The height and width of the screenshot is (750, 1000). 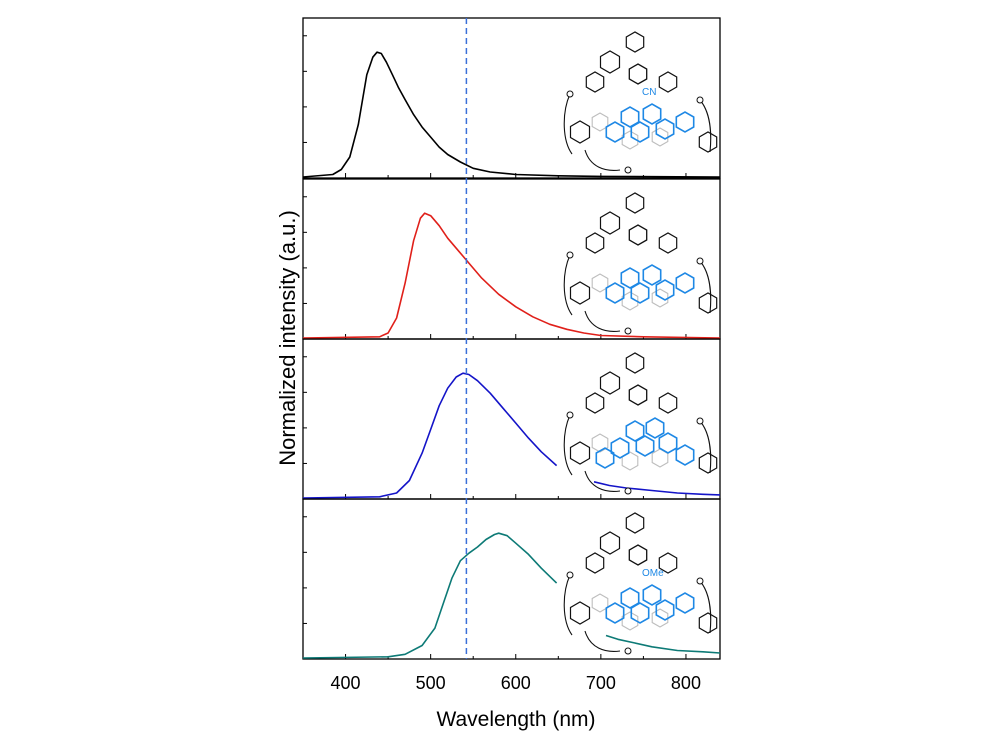 I want to click on x-tick-label: 600, so click(x=516, y=683).